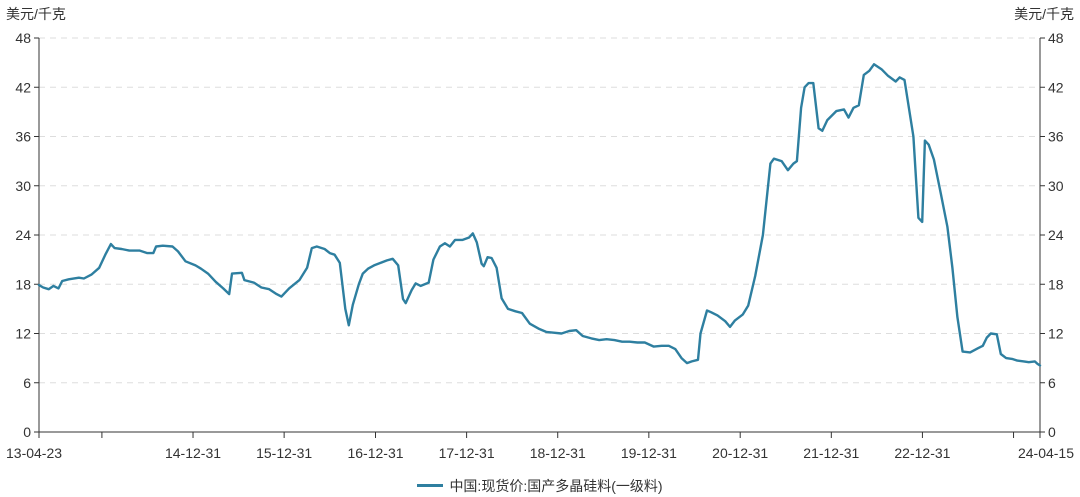  Describe the element at coordinates (922, 453) in the screenshot. I see `x-tick-label: 22-12-31` at that location.